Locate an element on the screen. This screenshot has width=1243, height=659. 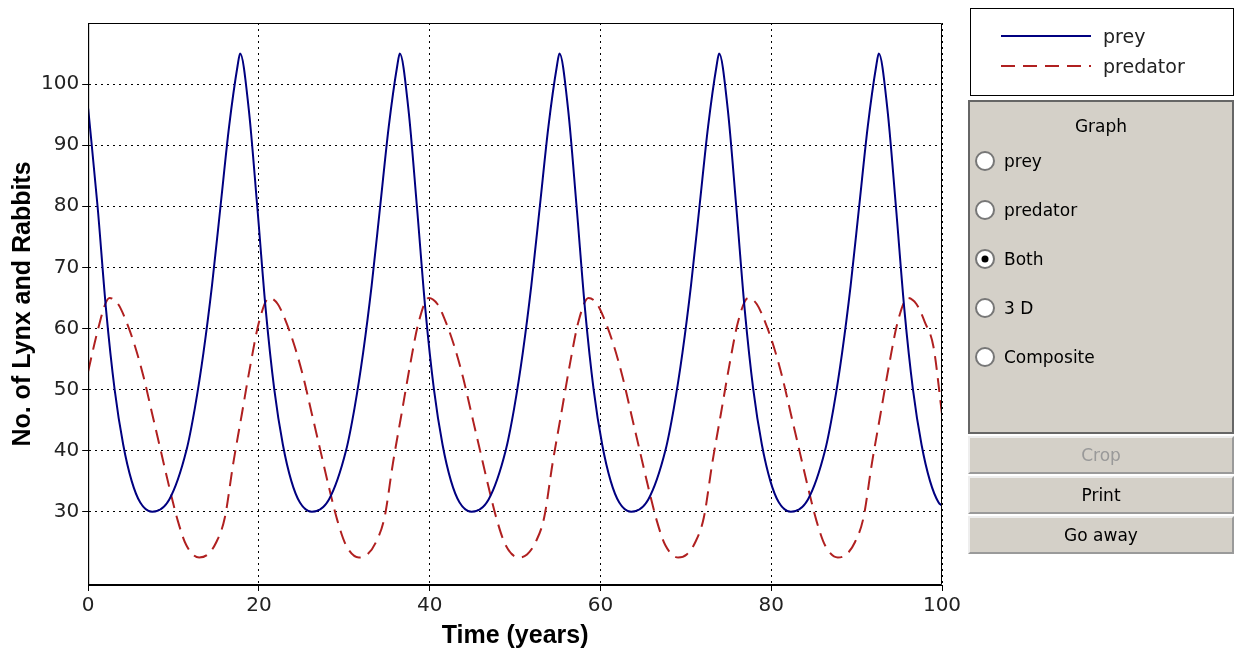
text: 3 D is located at coordinates (1019, 307).